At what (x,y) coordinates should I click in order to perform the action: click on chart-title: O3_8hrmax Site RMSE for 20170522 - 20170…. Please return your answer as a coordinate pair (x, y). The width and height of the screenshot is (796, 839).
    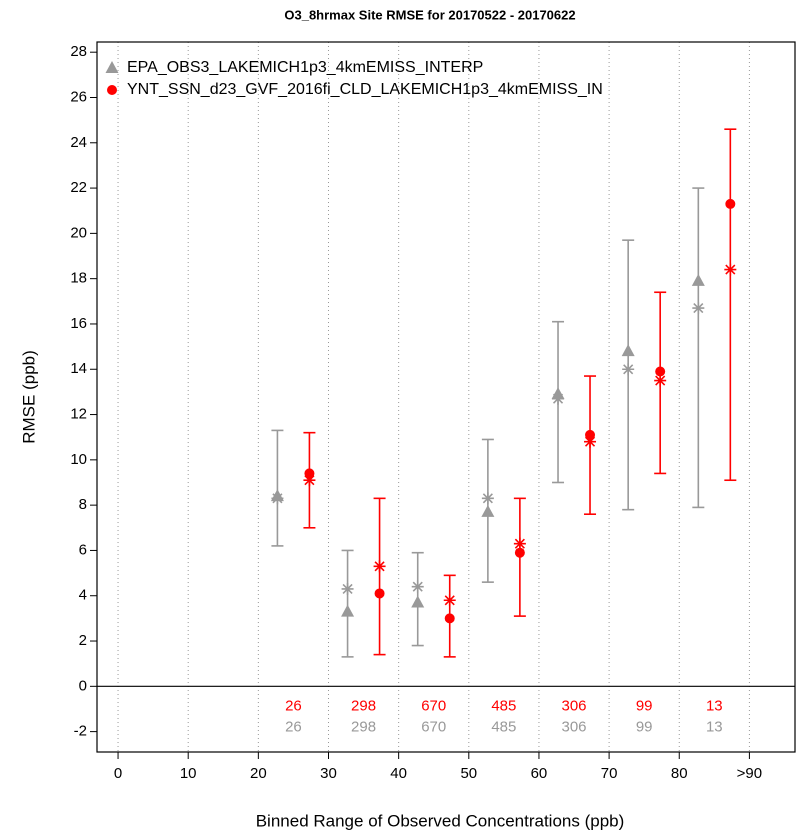
    Looking at the image, I should click on (429, 14).